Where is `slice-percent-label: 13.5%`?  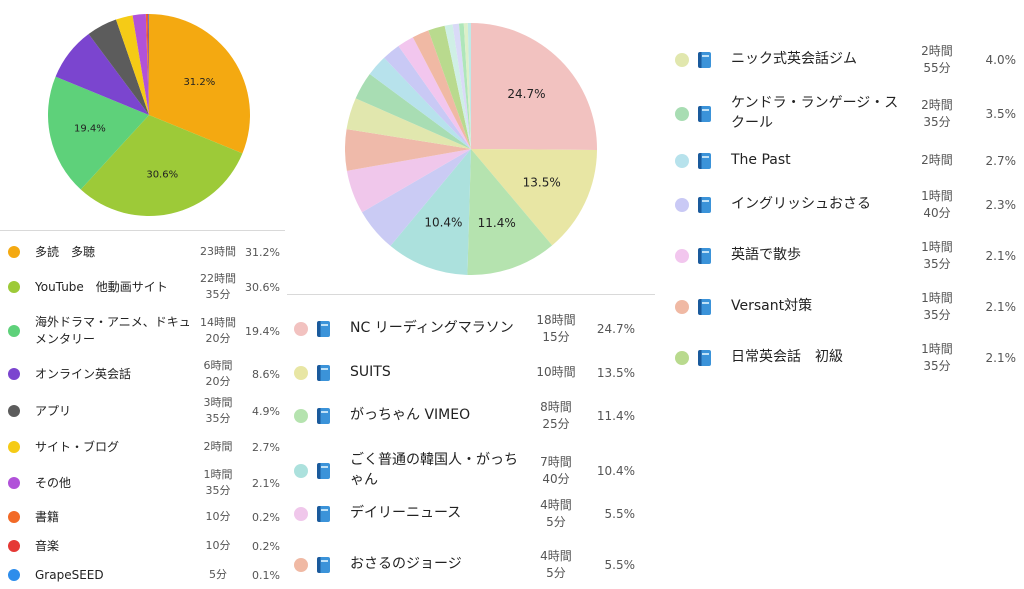 slice-percent-label: 13.5% is located at coordinates (542, 182).